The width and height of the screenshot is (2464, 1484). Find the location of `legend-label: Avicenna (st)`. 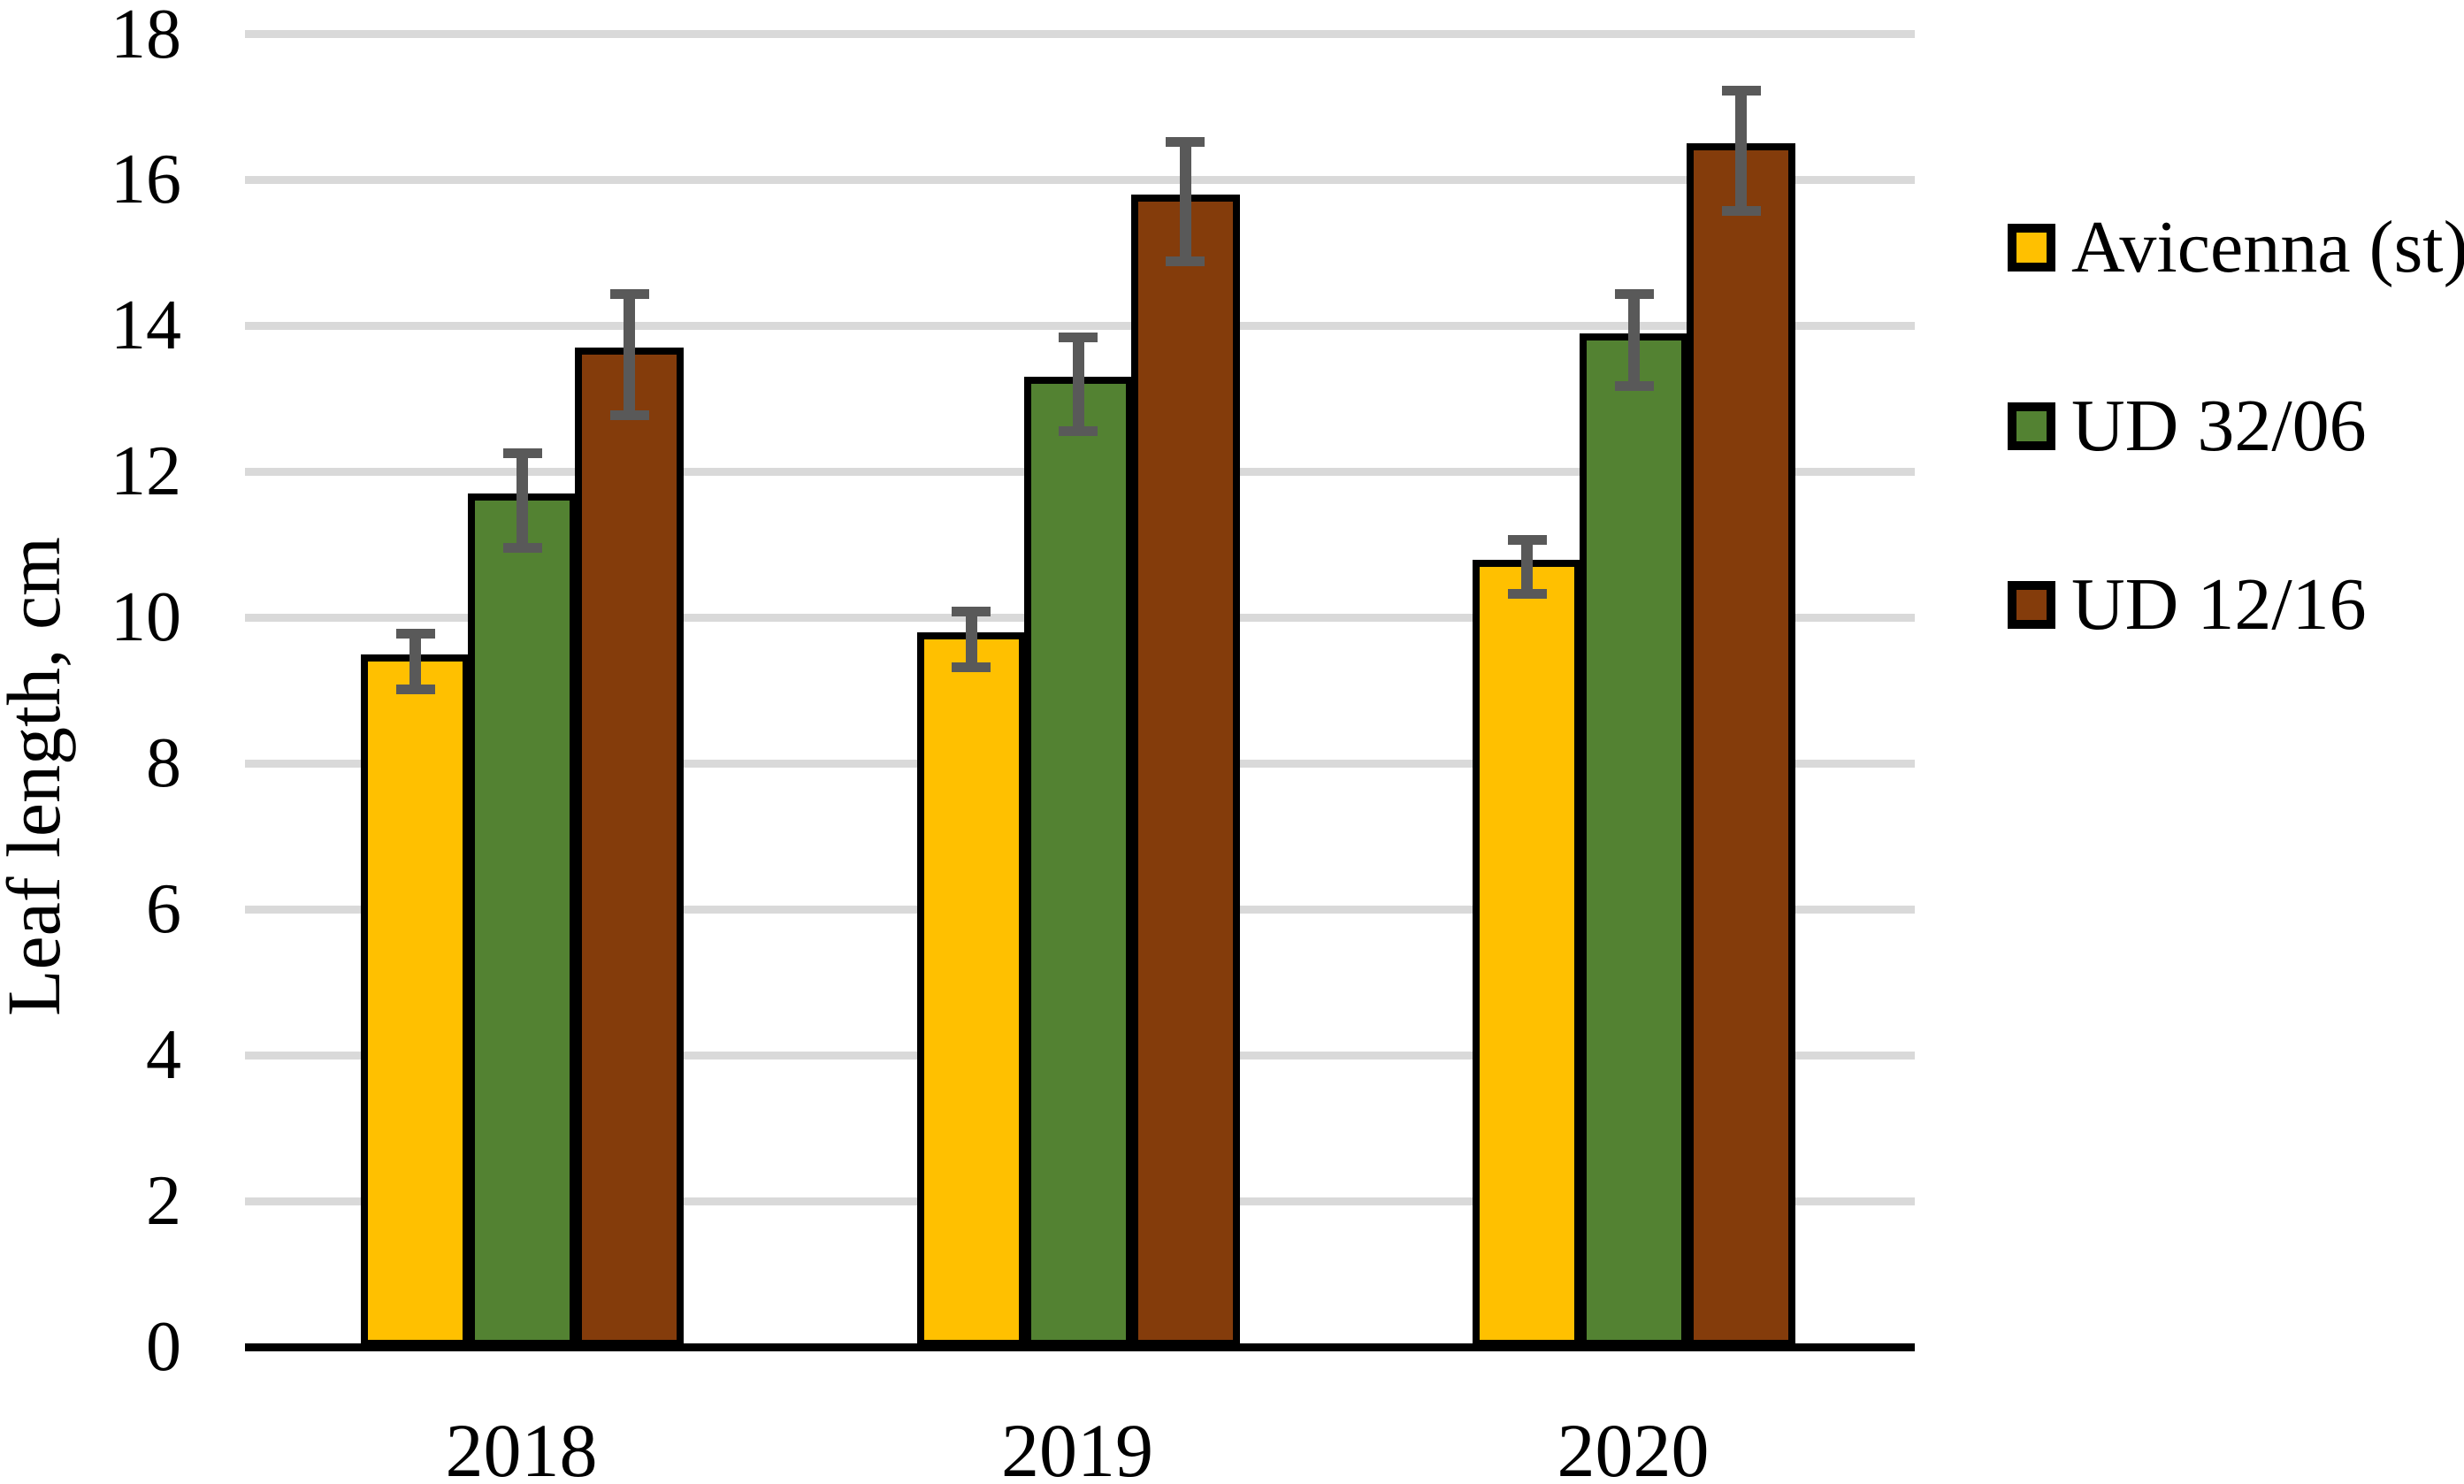

legend-label: Avicenna (st) is located at coordinates (2267, 247).